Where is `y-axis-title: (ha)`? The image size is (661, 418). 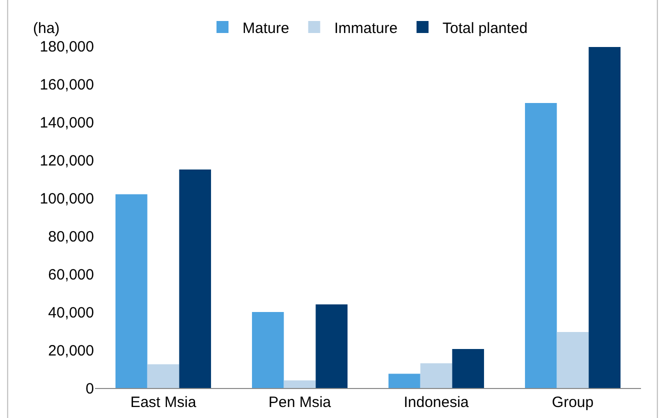
y-axis-title: (ha) is located at coordinates (46, 28).